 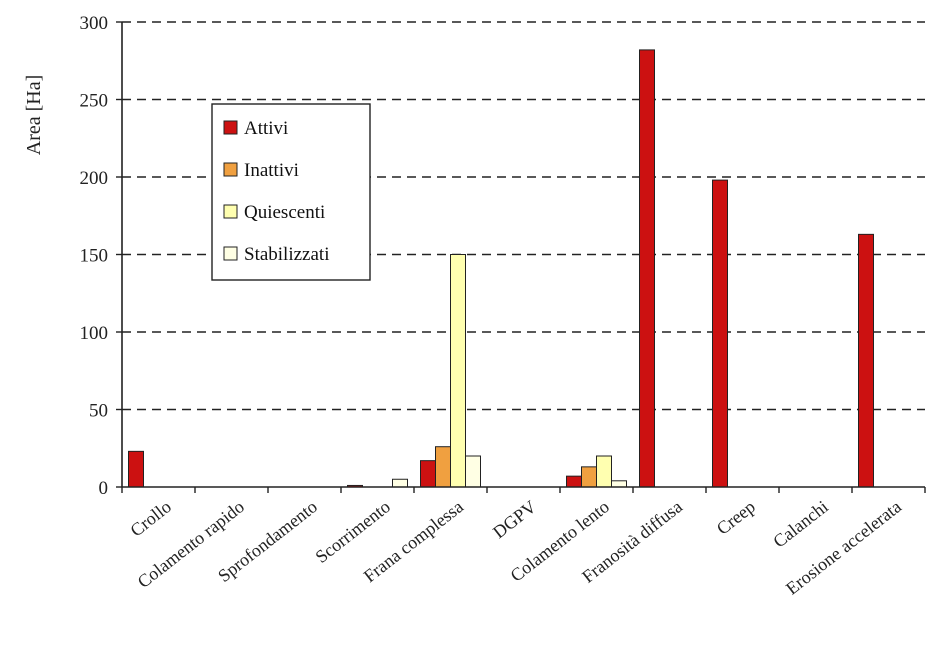 I want to click on y-tick-labels: 0 50 100 150 200 250 300, so click(x=94, y=256).